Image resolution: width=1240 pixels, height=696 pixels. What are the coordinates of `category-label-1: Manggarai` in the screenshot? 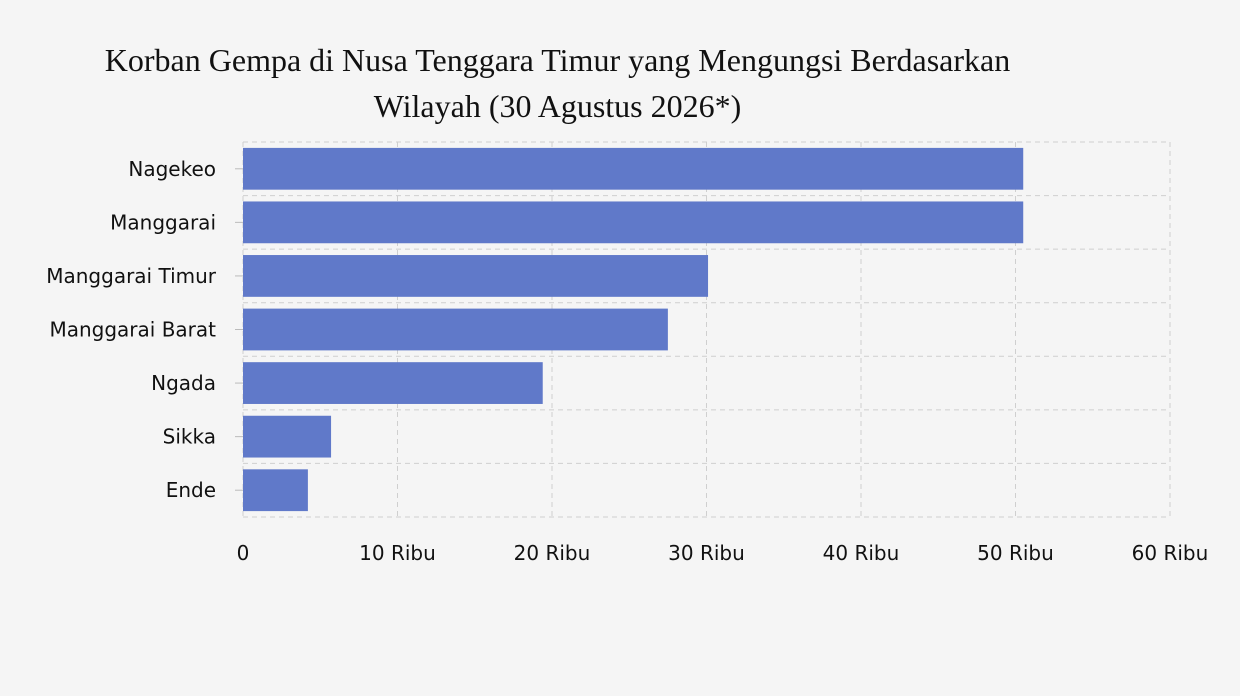 It's located at (163, 222).